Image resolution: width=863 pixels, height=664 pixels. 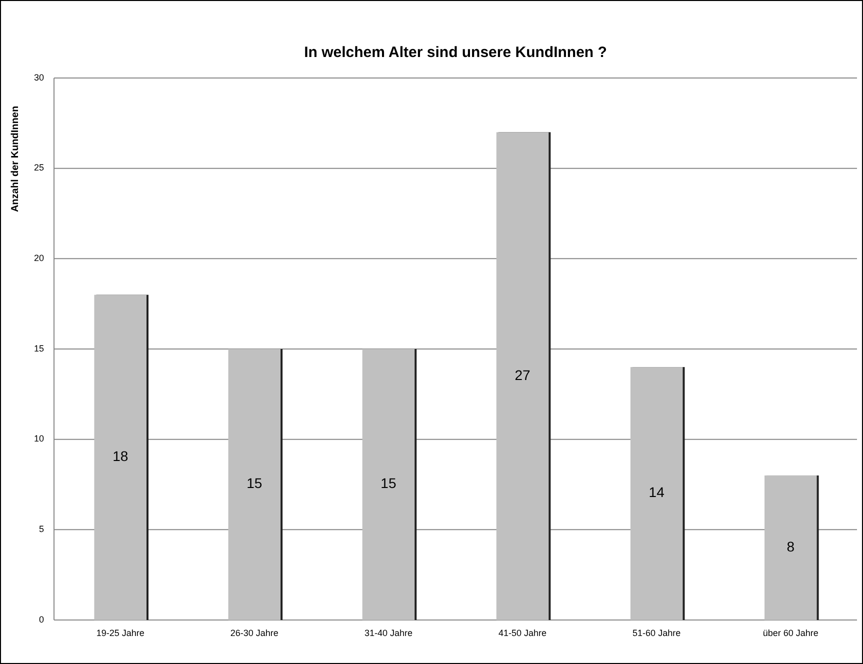 I want to click on data-label: 27, so click(x=522, y=374).